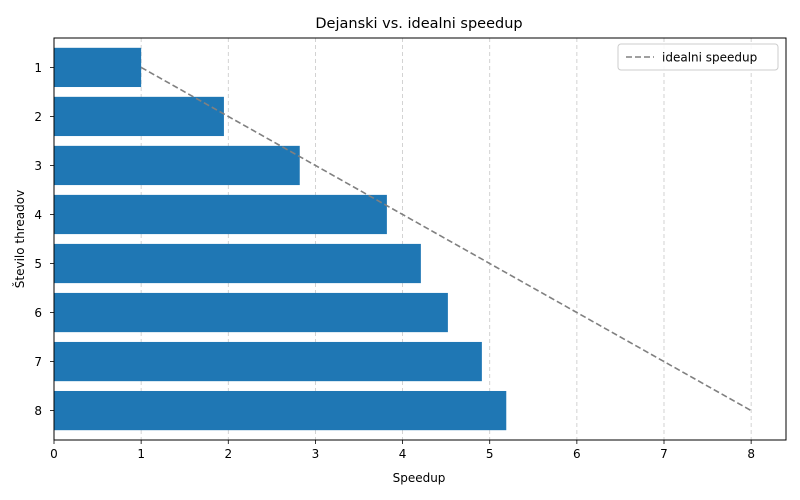 This screenshot has height=500, width=800. What do you see at coordinates (177, 165) in the screenshot?
I see `bar-3-threads` at bounding box center [177, 165].